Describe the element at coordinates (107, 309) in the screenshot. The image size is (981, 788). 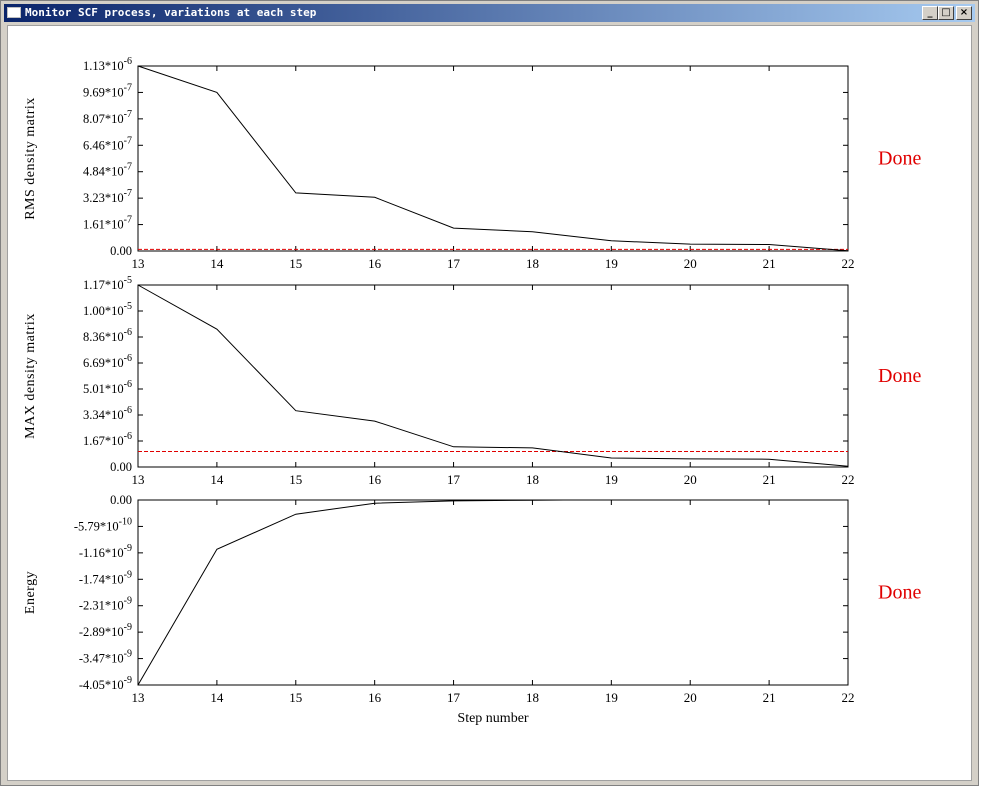
I see `y-tick-label: 1.00*10-5` at that location.